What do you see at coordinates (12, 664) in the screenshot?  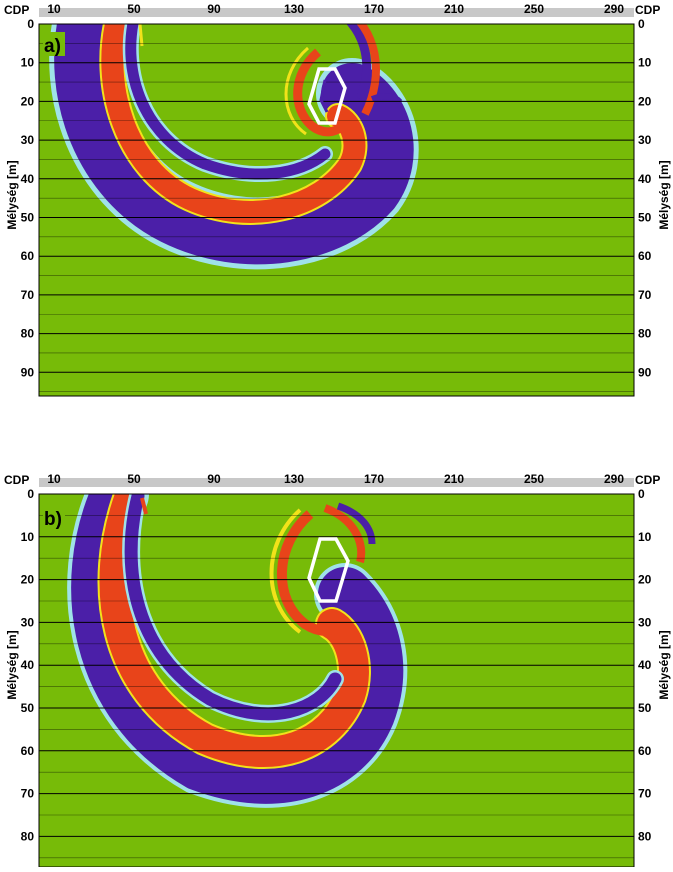 I see `panel-b-depth-label-left: Mélység [m]` at bounding box center [12, 664].